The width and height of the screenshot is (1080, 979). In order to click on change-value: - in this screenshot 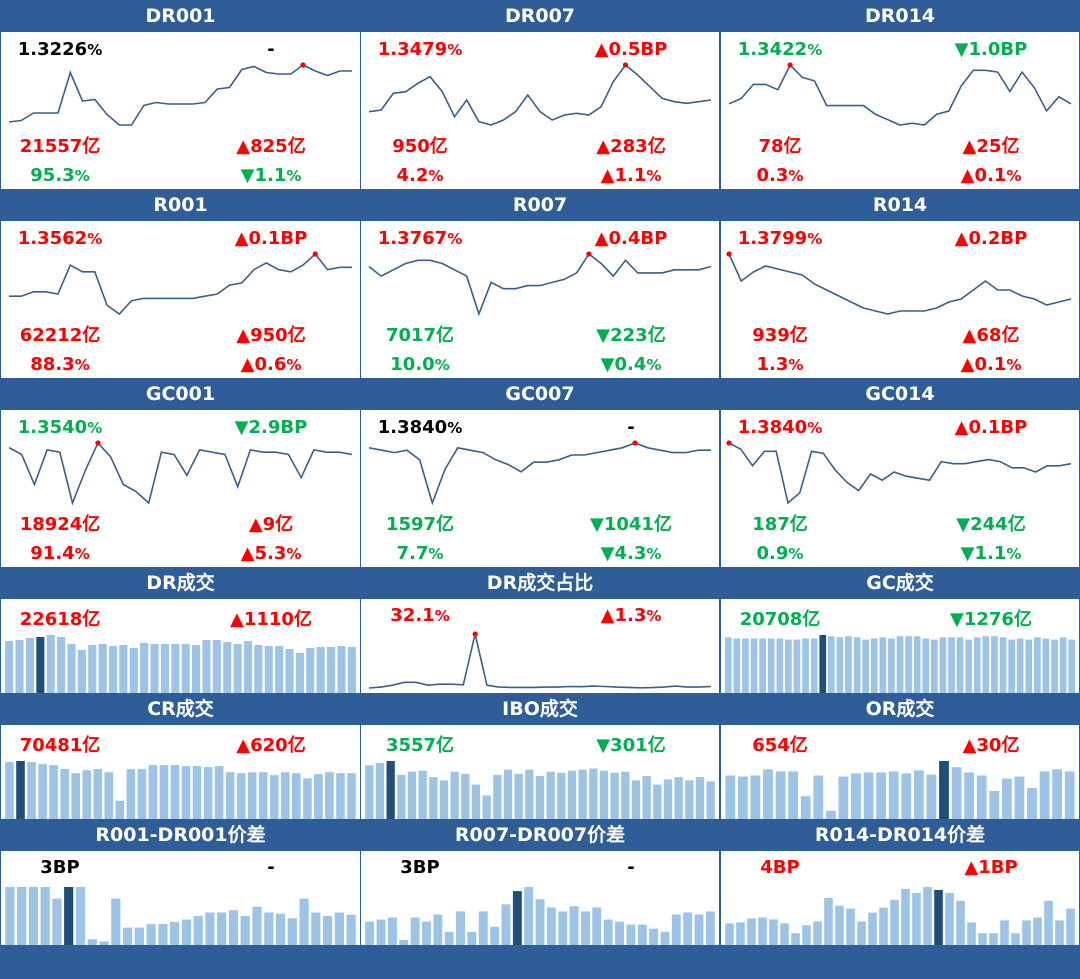, I will do `click(631, 867)`.